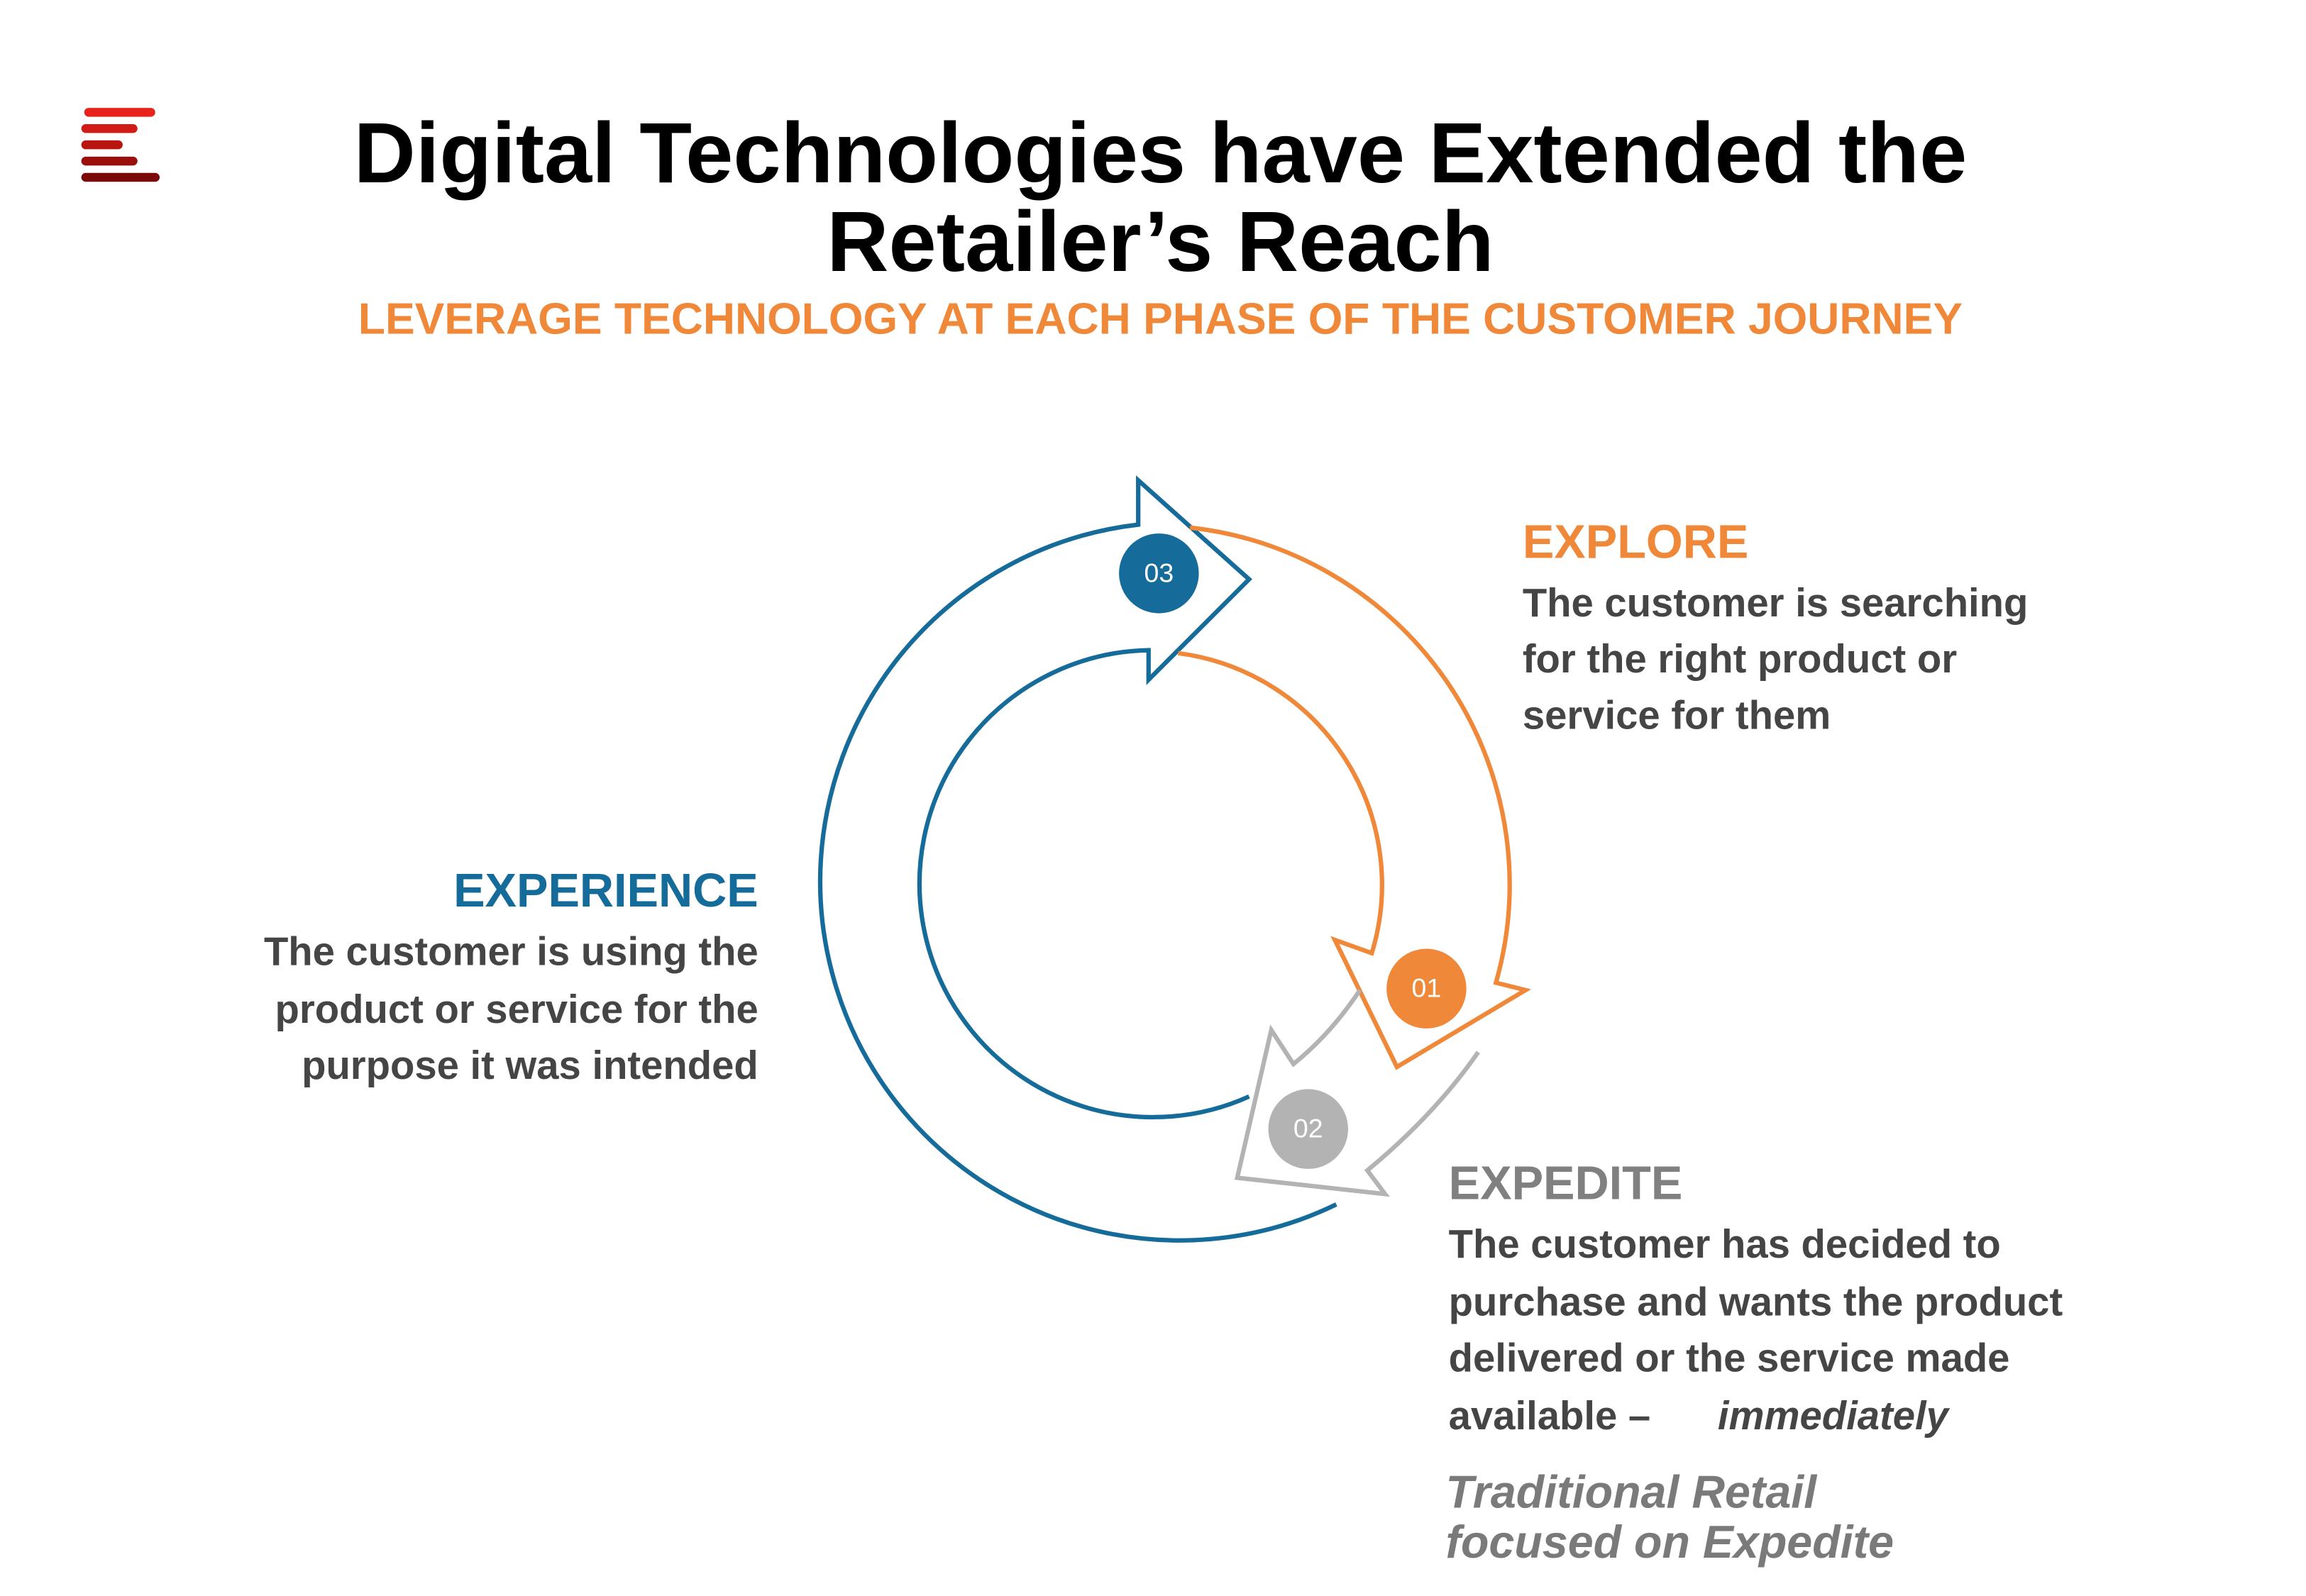  What do you see at coordinates (1677, 714) in the screenshot?
I see `phase-text: service for them` at bounding box center [1677, 714].